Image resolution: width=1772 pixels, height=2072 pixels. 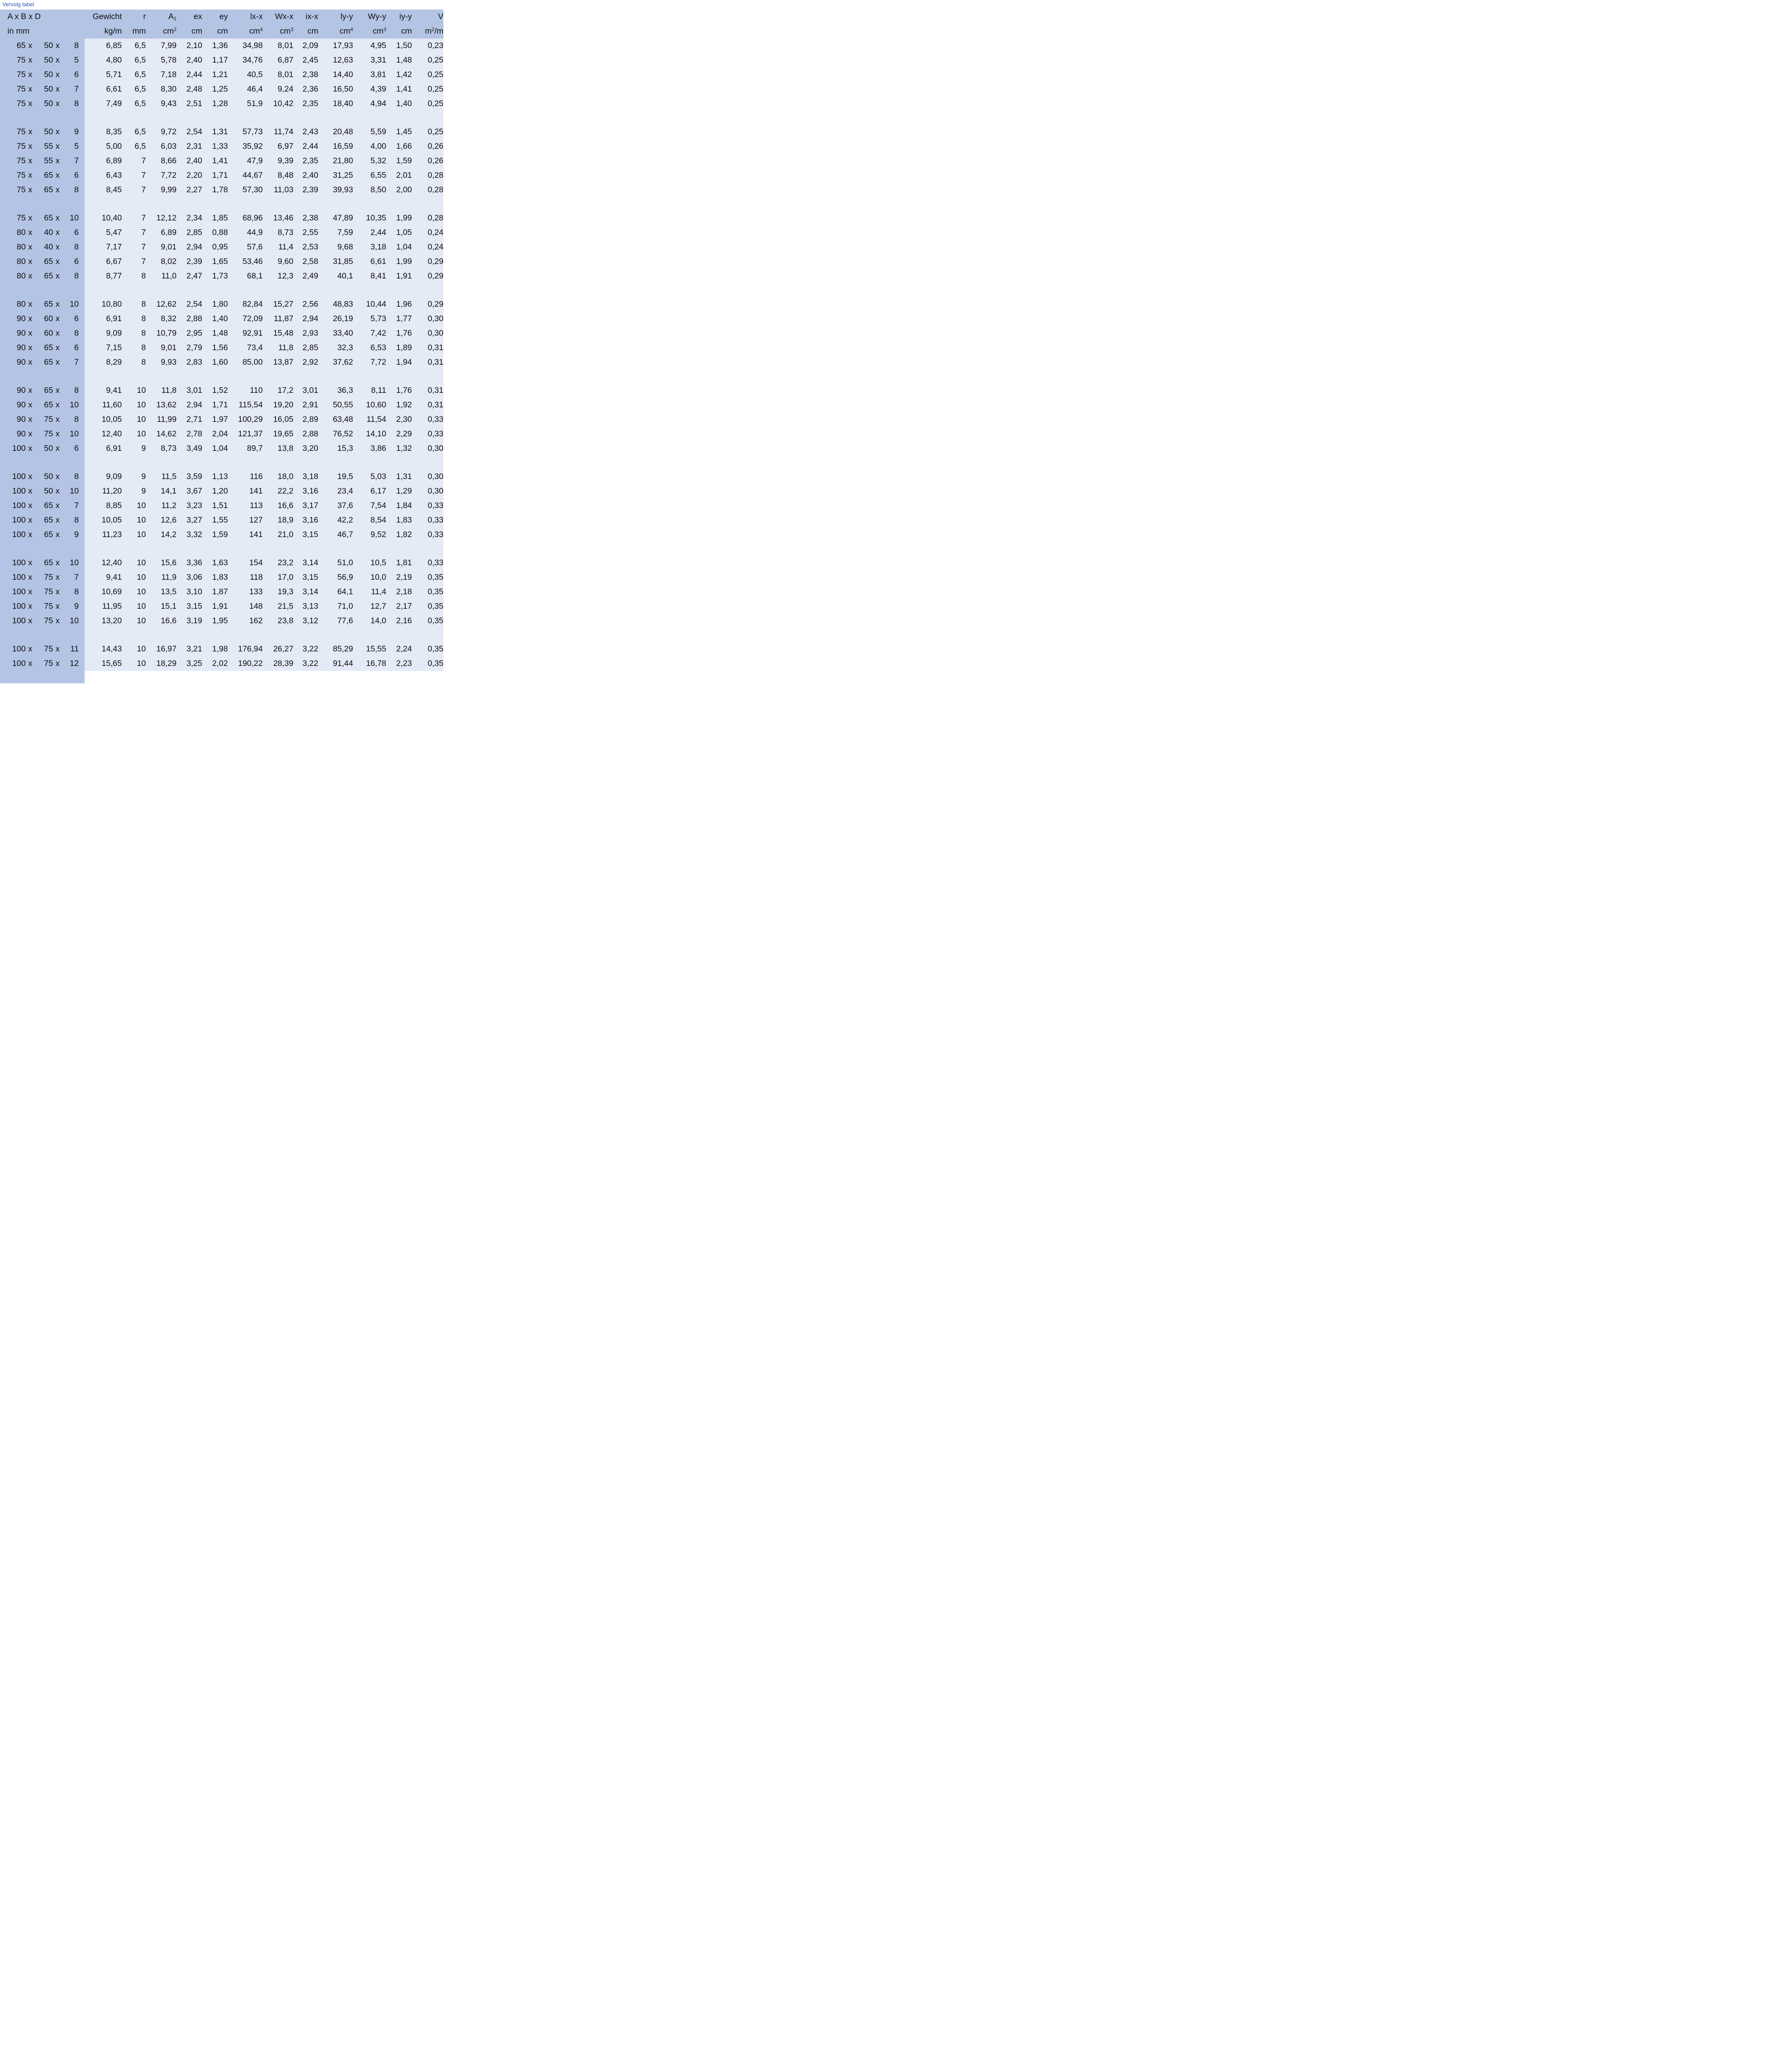 I want to click on cell-profile-dimensions: 75 x 55 x 5, so click(x=42, y=146).